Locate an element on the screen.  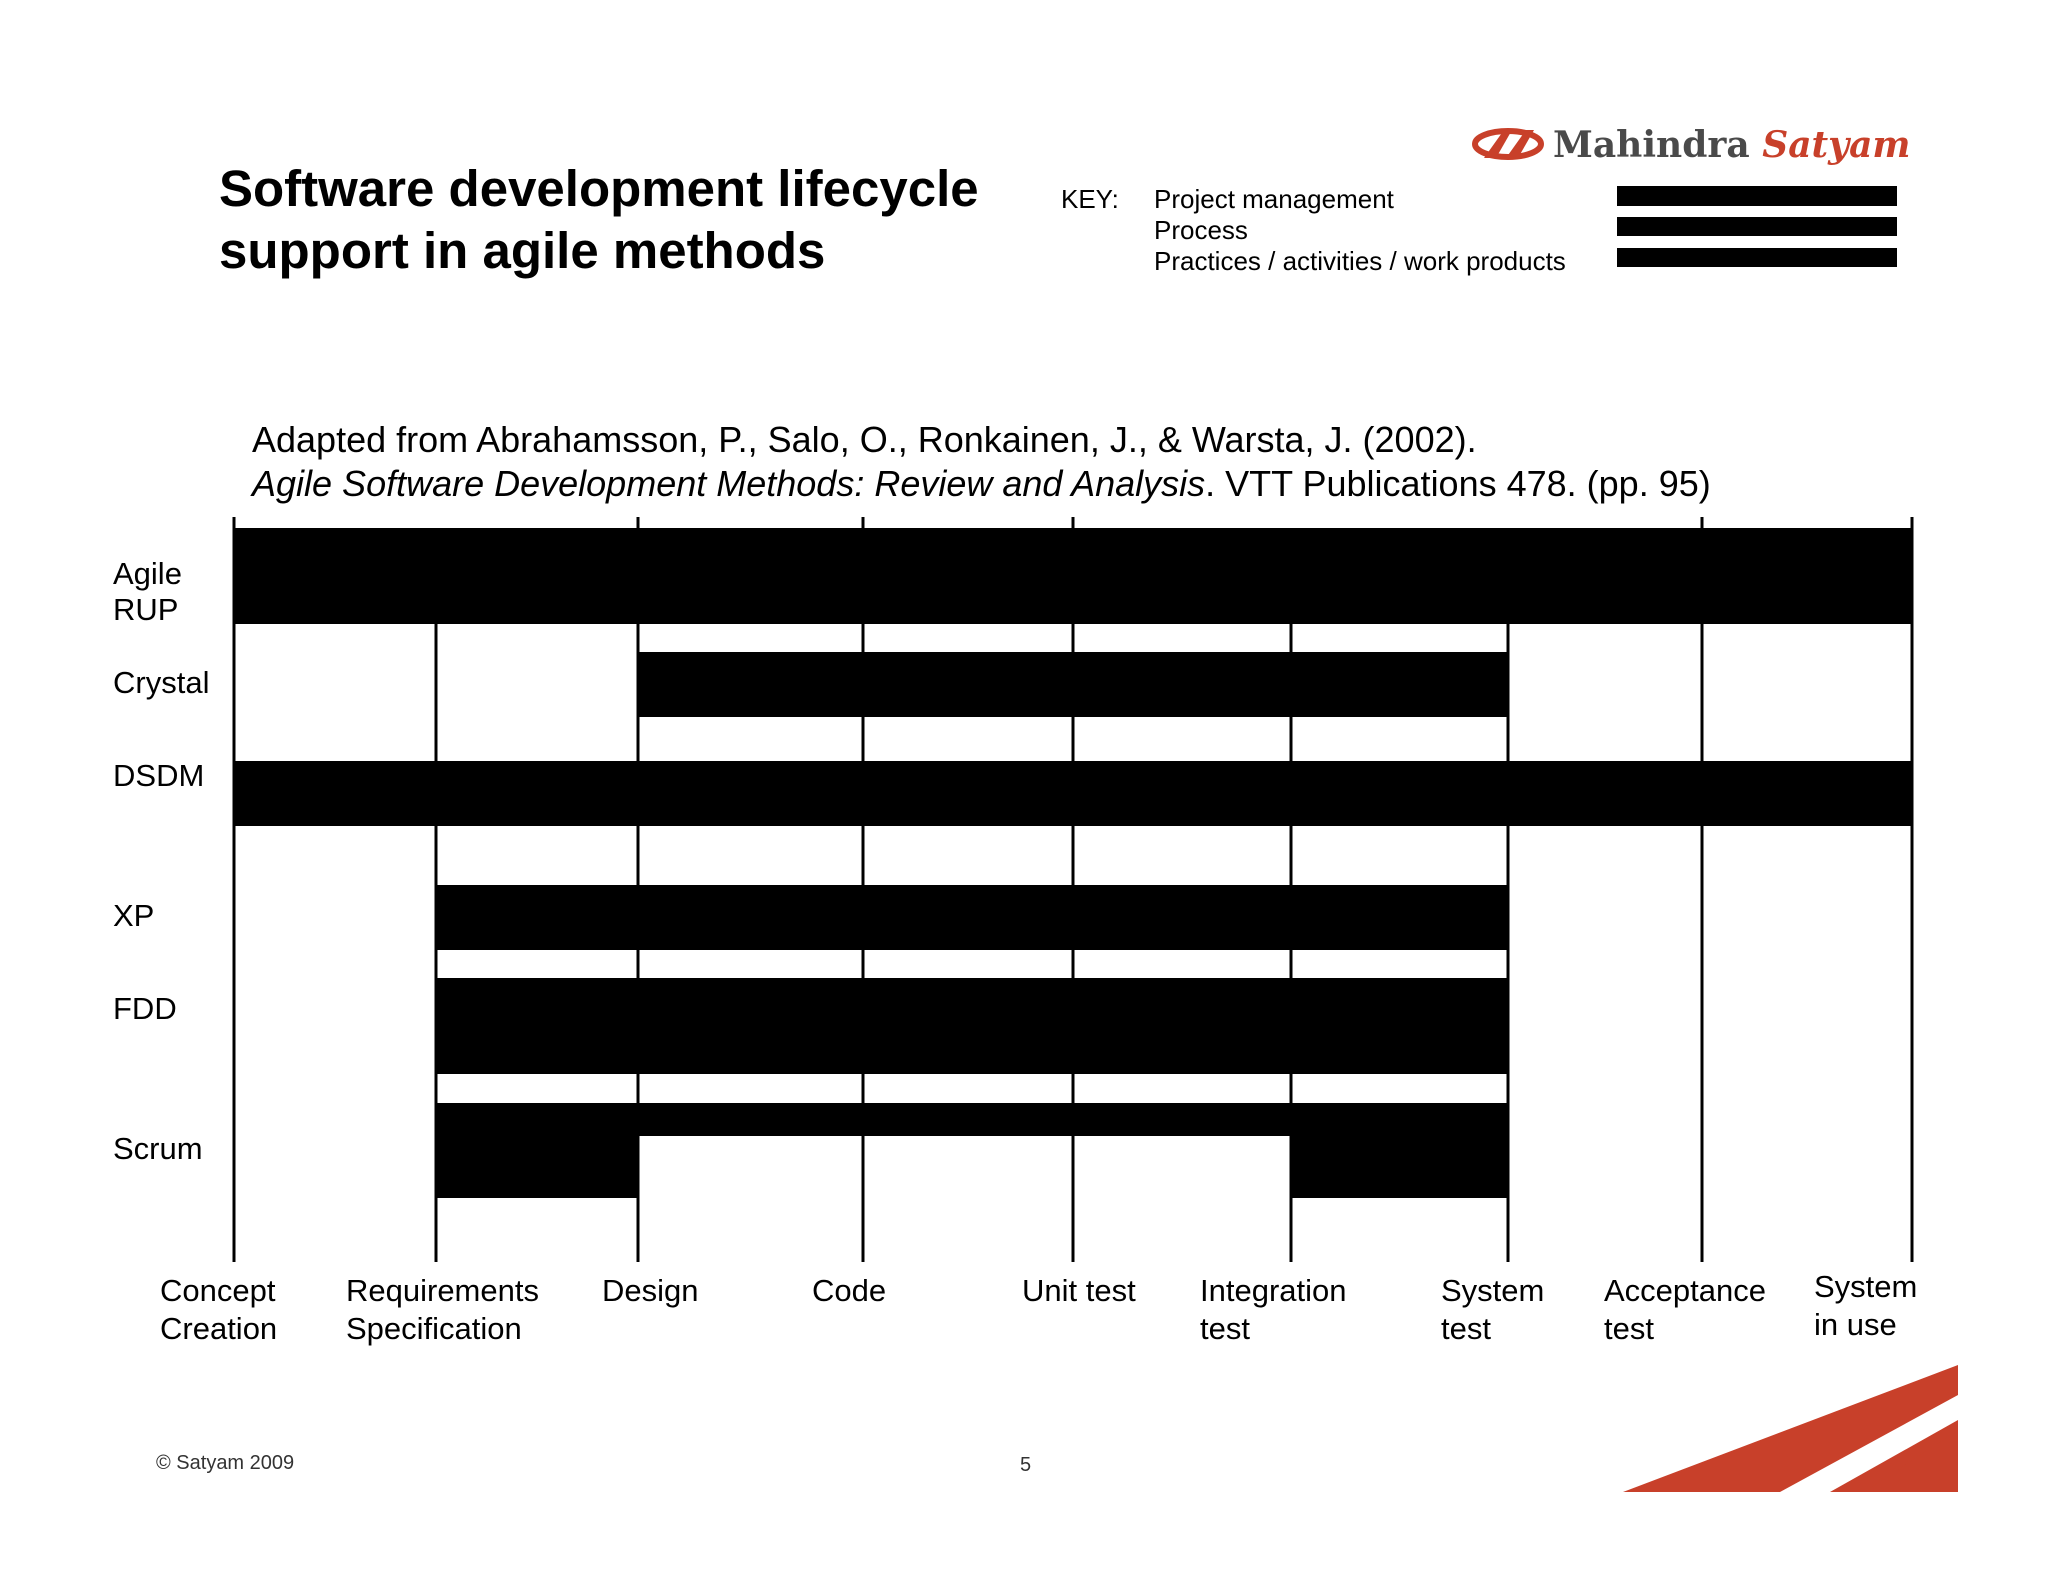
phase-label-system-test: System test is located at coordinates (1492, 1310).